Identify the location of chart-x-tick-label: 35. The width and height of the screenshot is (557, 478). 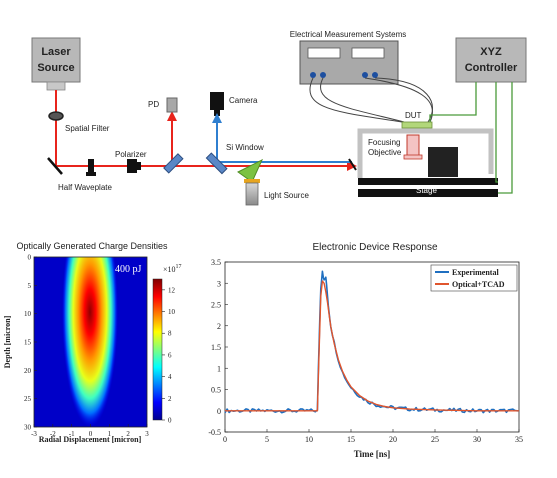
(519, 439).